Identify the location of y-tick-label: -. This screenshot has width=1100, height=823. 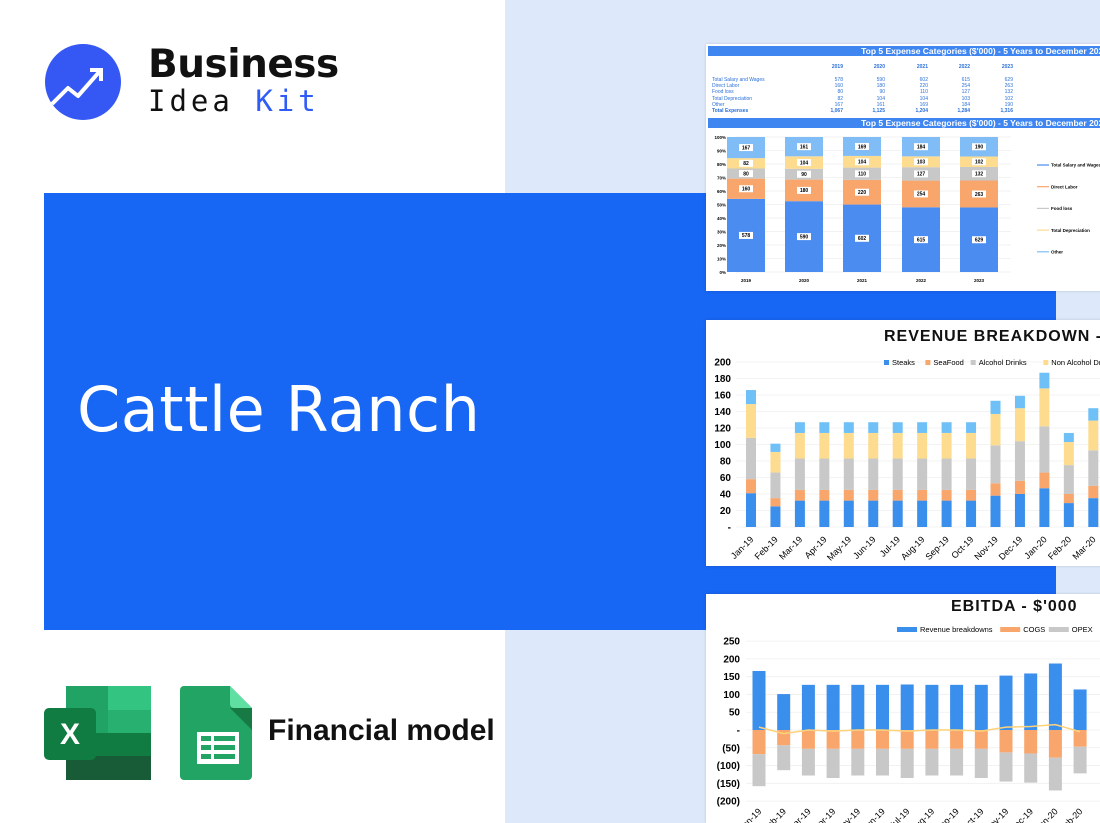
(738, 731).